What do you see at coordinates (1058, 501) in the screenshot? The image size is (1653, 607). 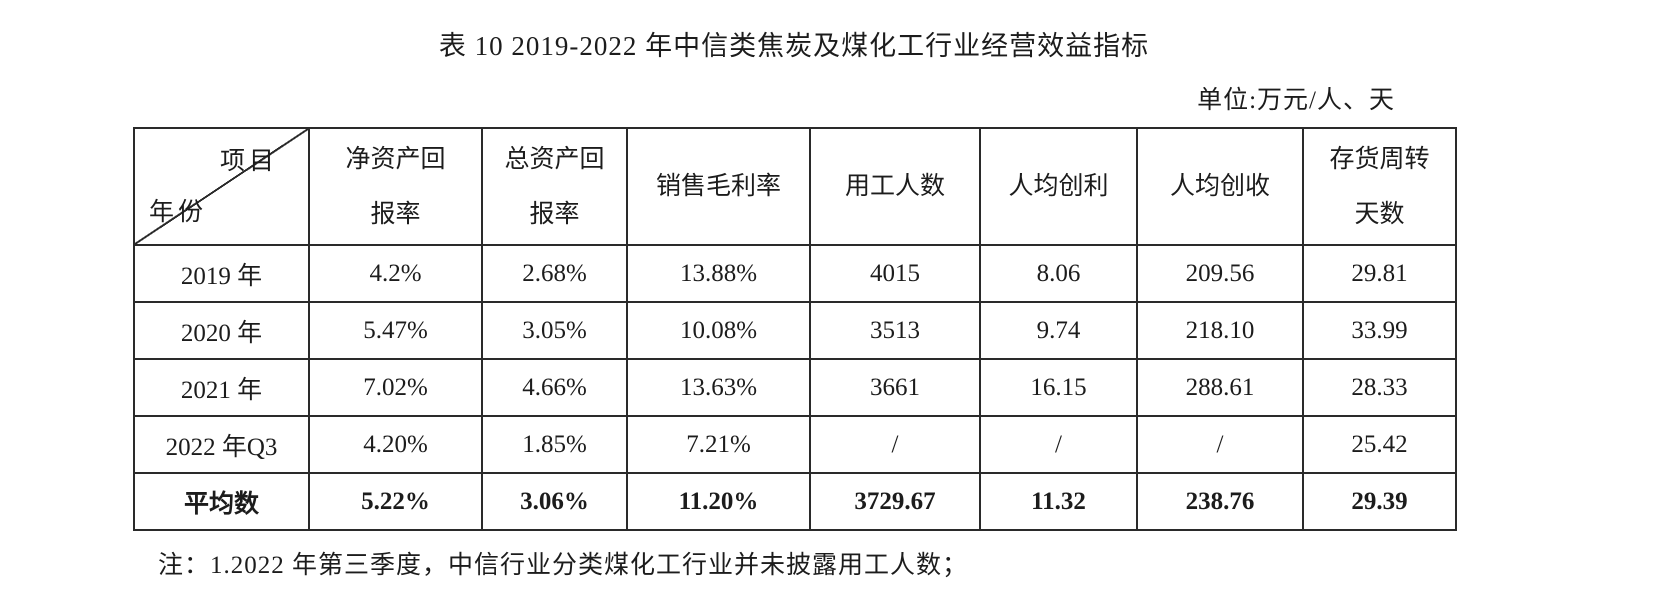 I see `table-cell: 11.32` at bounding box center [1058, 501].